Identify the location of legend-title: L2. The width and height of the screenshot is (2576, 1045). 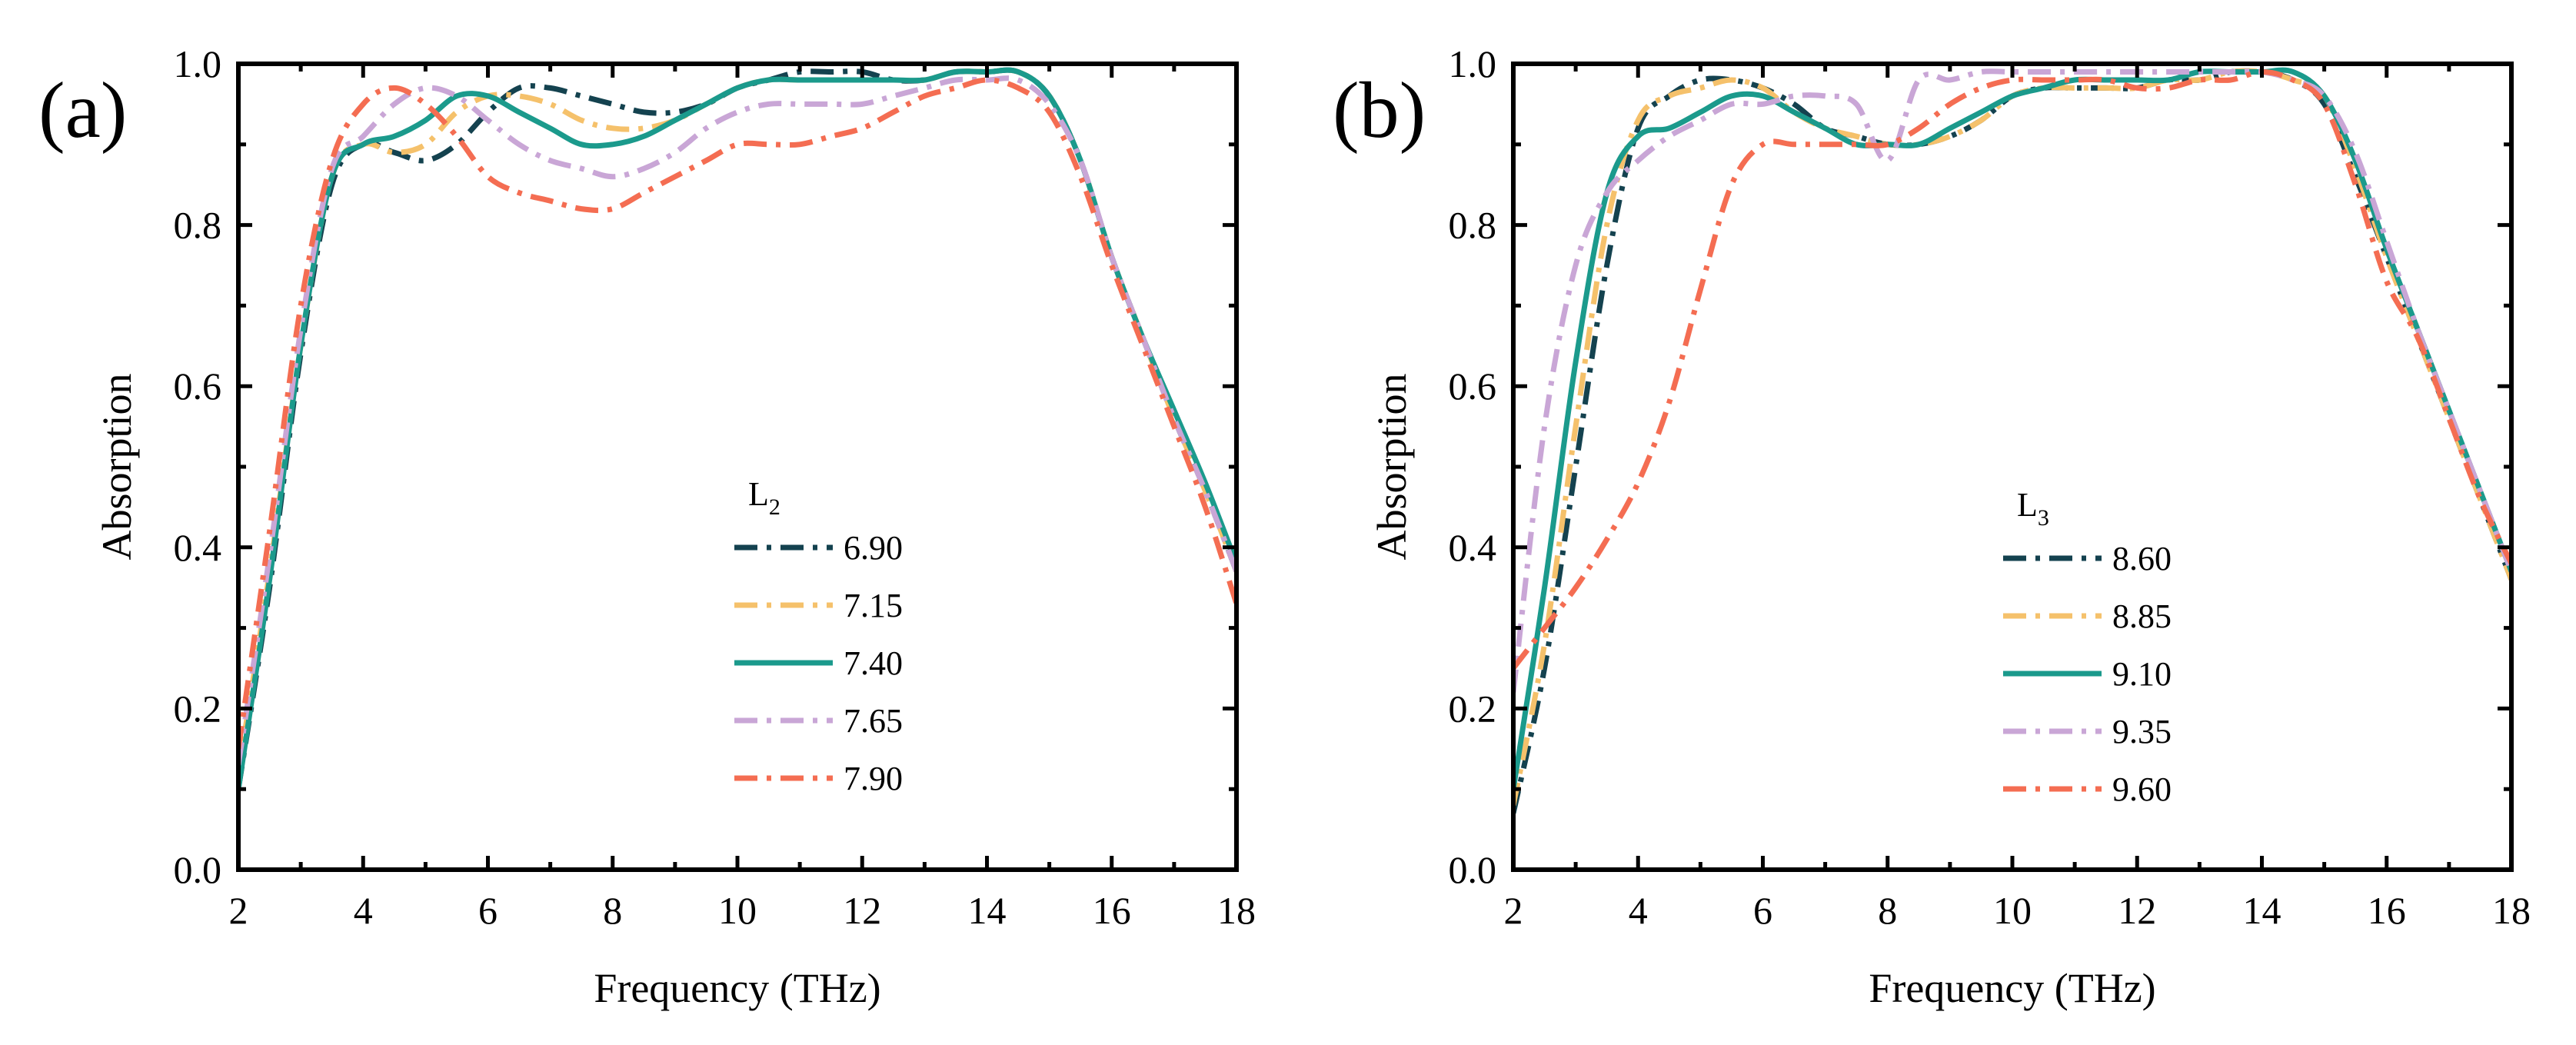
(764, 497).